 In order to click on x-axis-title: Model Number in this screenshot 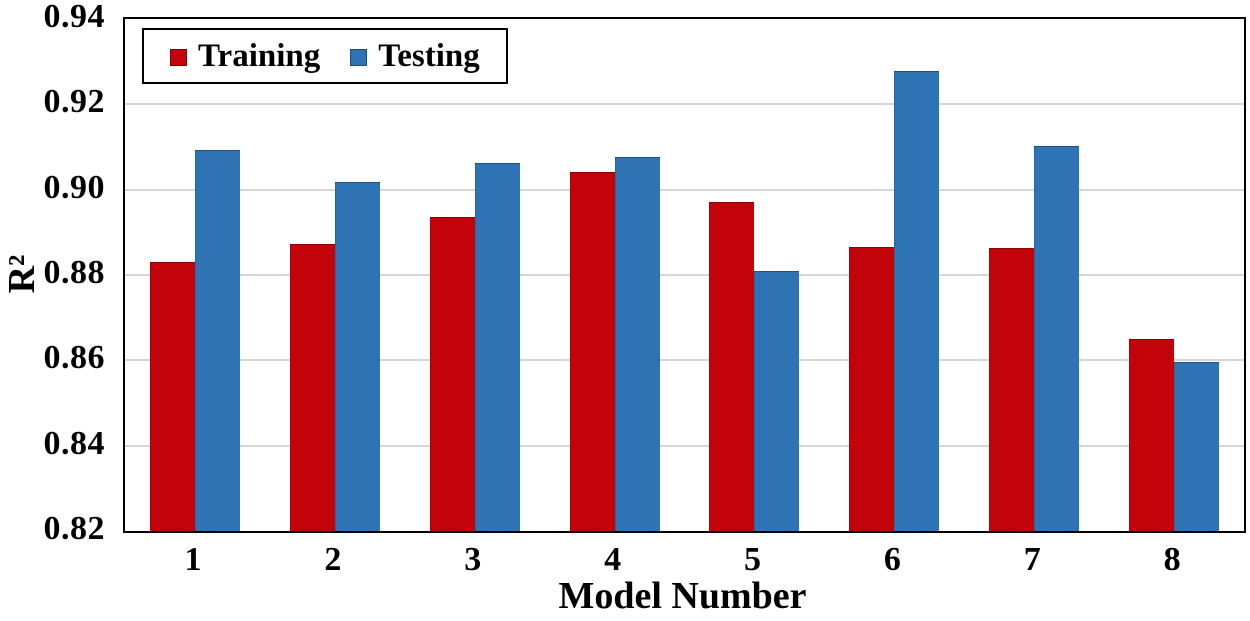, I will do `click(682, 596)`.